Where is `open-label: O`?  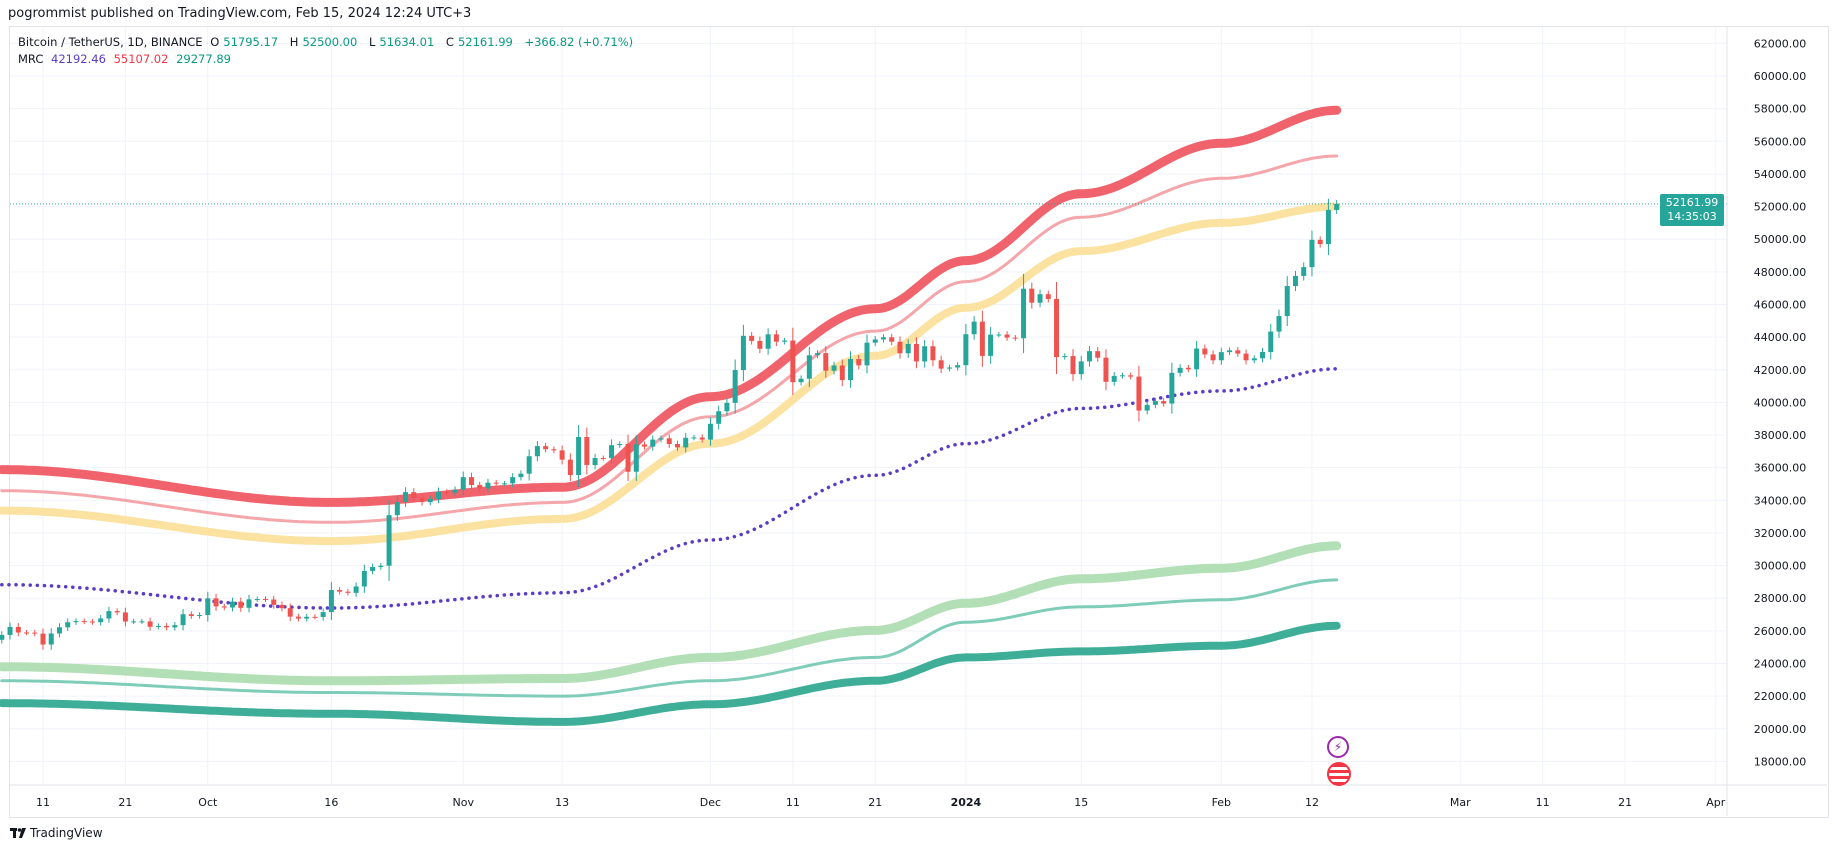 open-label: O is located at coordinates (215, 42).